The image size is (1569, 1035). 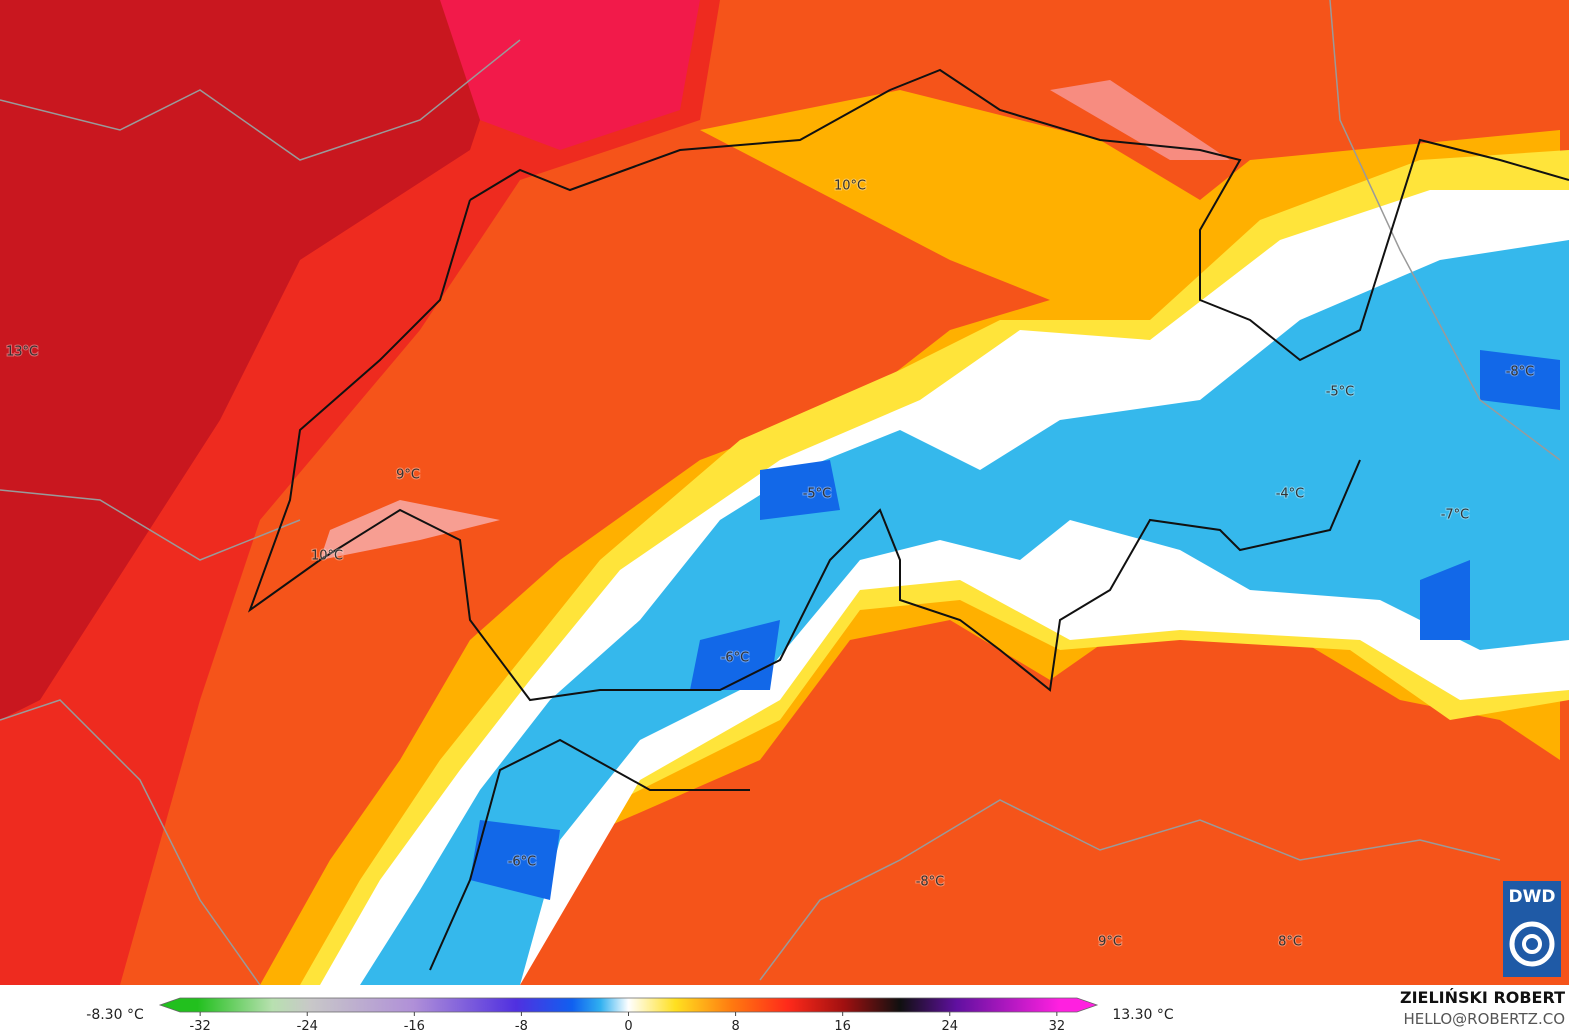 What do you see at coordinates (307, 1026) in the screenshot?
I see `colorbar-tick-label: -24` at bounding box center [307, 1026].